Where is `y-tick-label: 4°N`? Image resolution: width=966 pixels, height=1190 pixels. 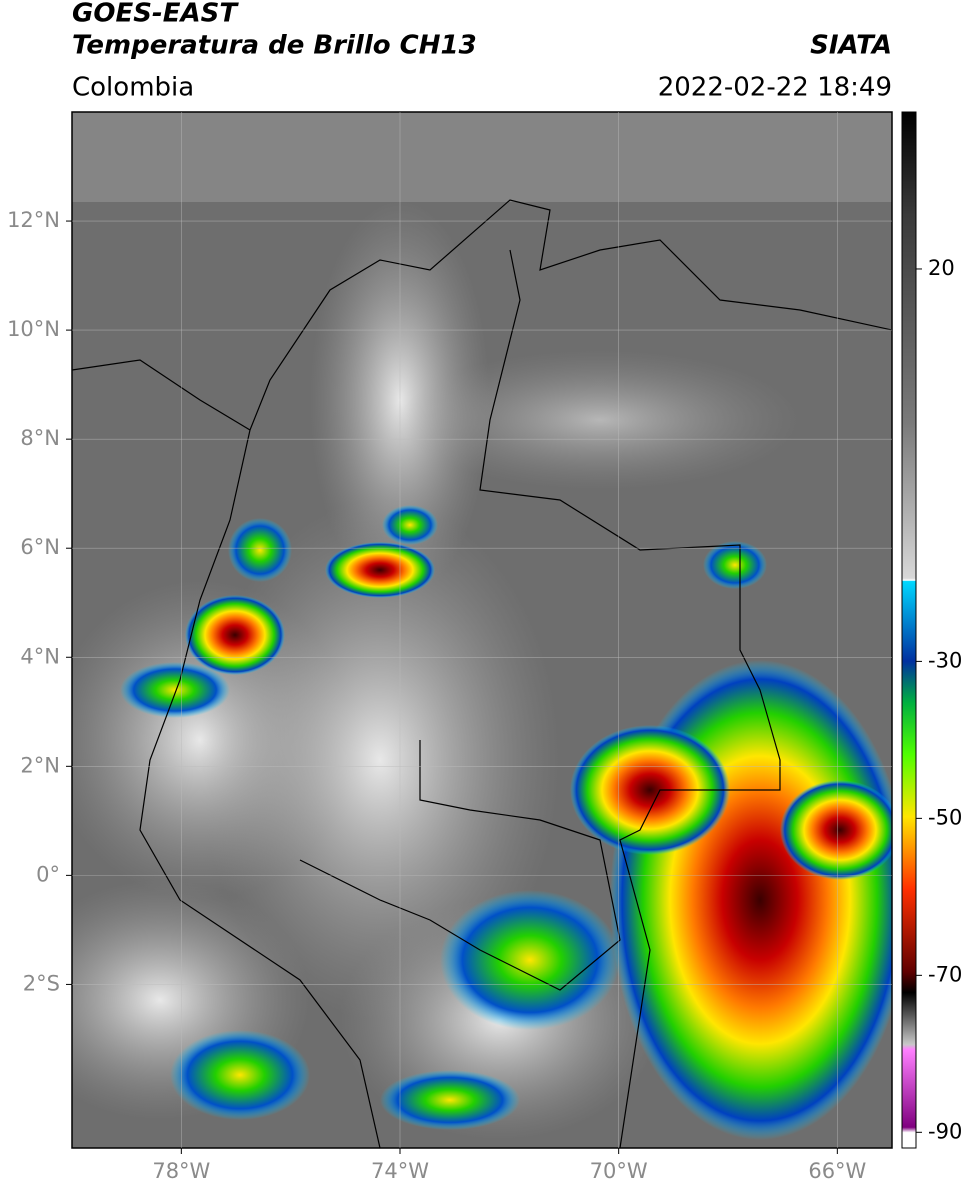
y-tick-label: 4°N is located at coordinates (40, 656).